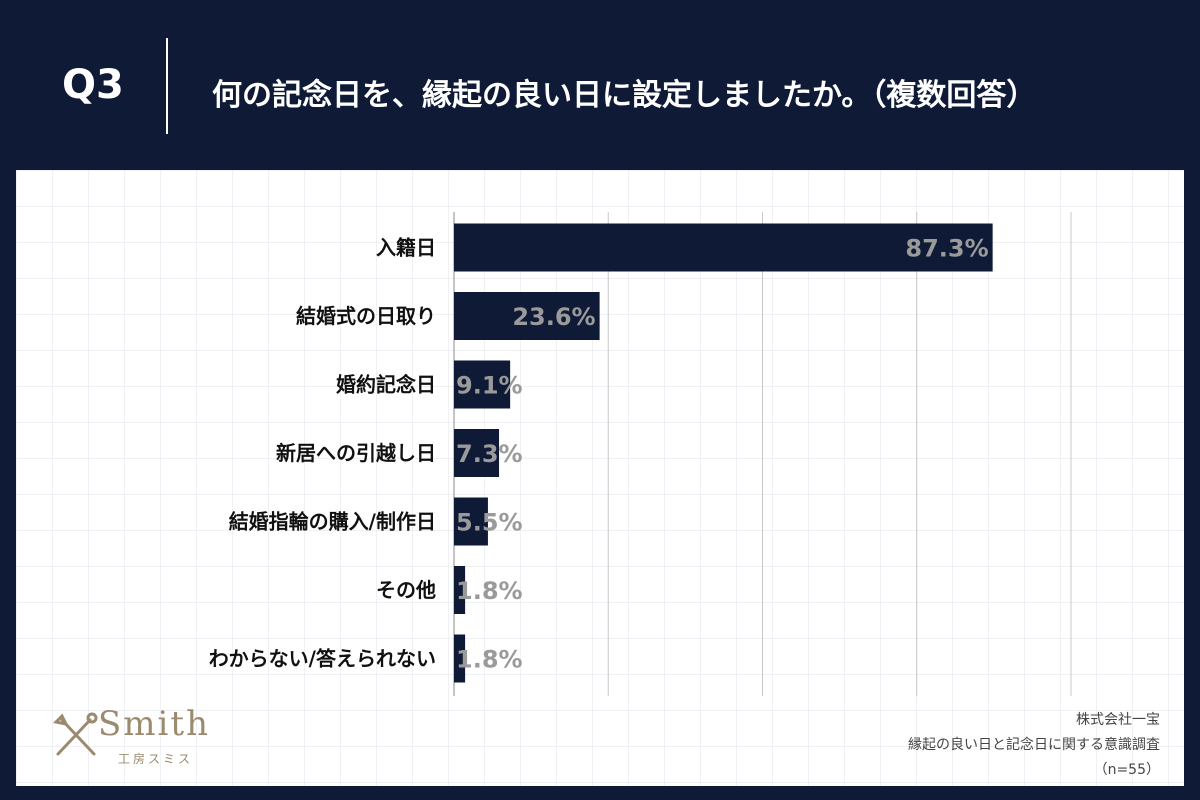 Image resolution: width=1200 pixels, height=800 pixels. Describe the element at coordinates (489, 523) in the screenshot. I see `value-label-4: 5.5%` at that location.